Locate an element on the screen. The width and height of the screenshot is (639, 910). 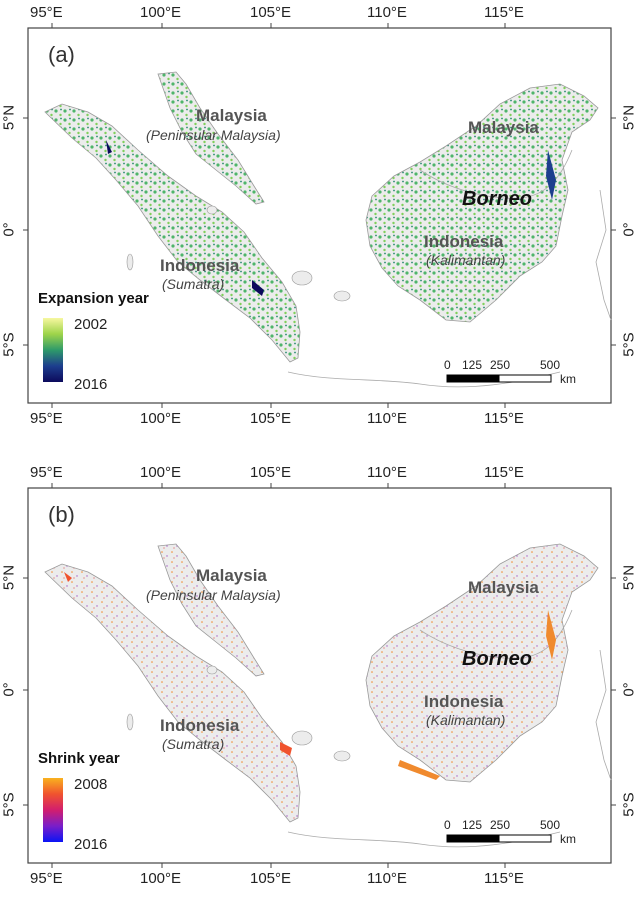
legend-start-value: 2002 is located at coordinates (91, 324).